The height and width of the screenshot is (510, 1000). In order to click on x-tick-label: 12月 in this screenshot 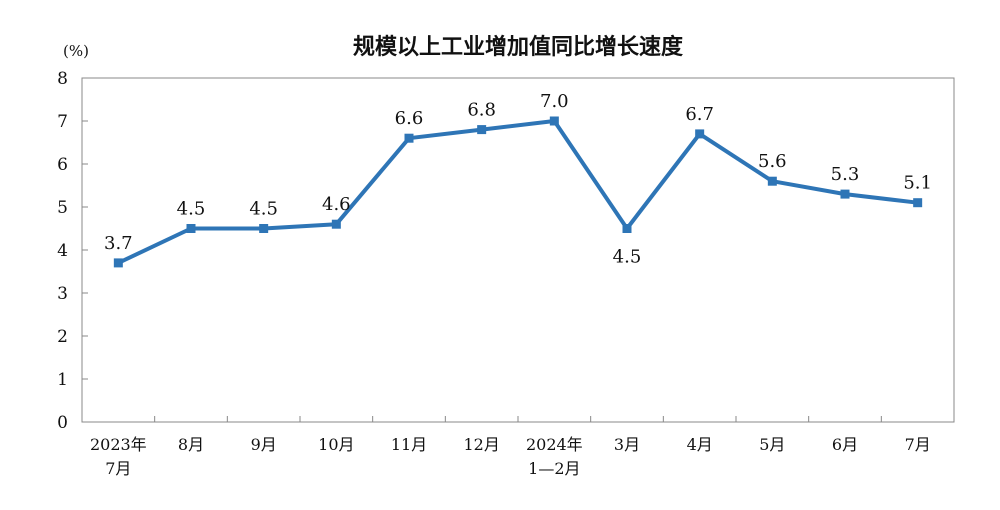, I will do `click(481, 444)`.